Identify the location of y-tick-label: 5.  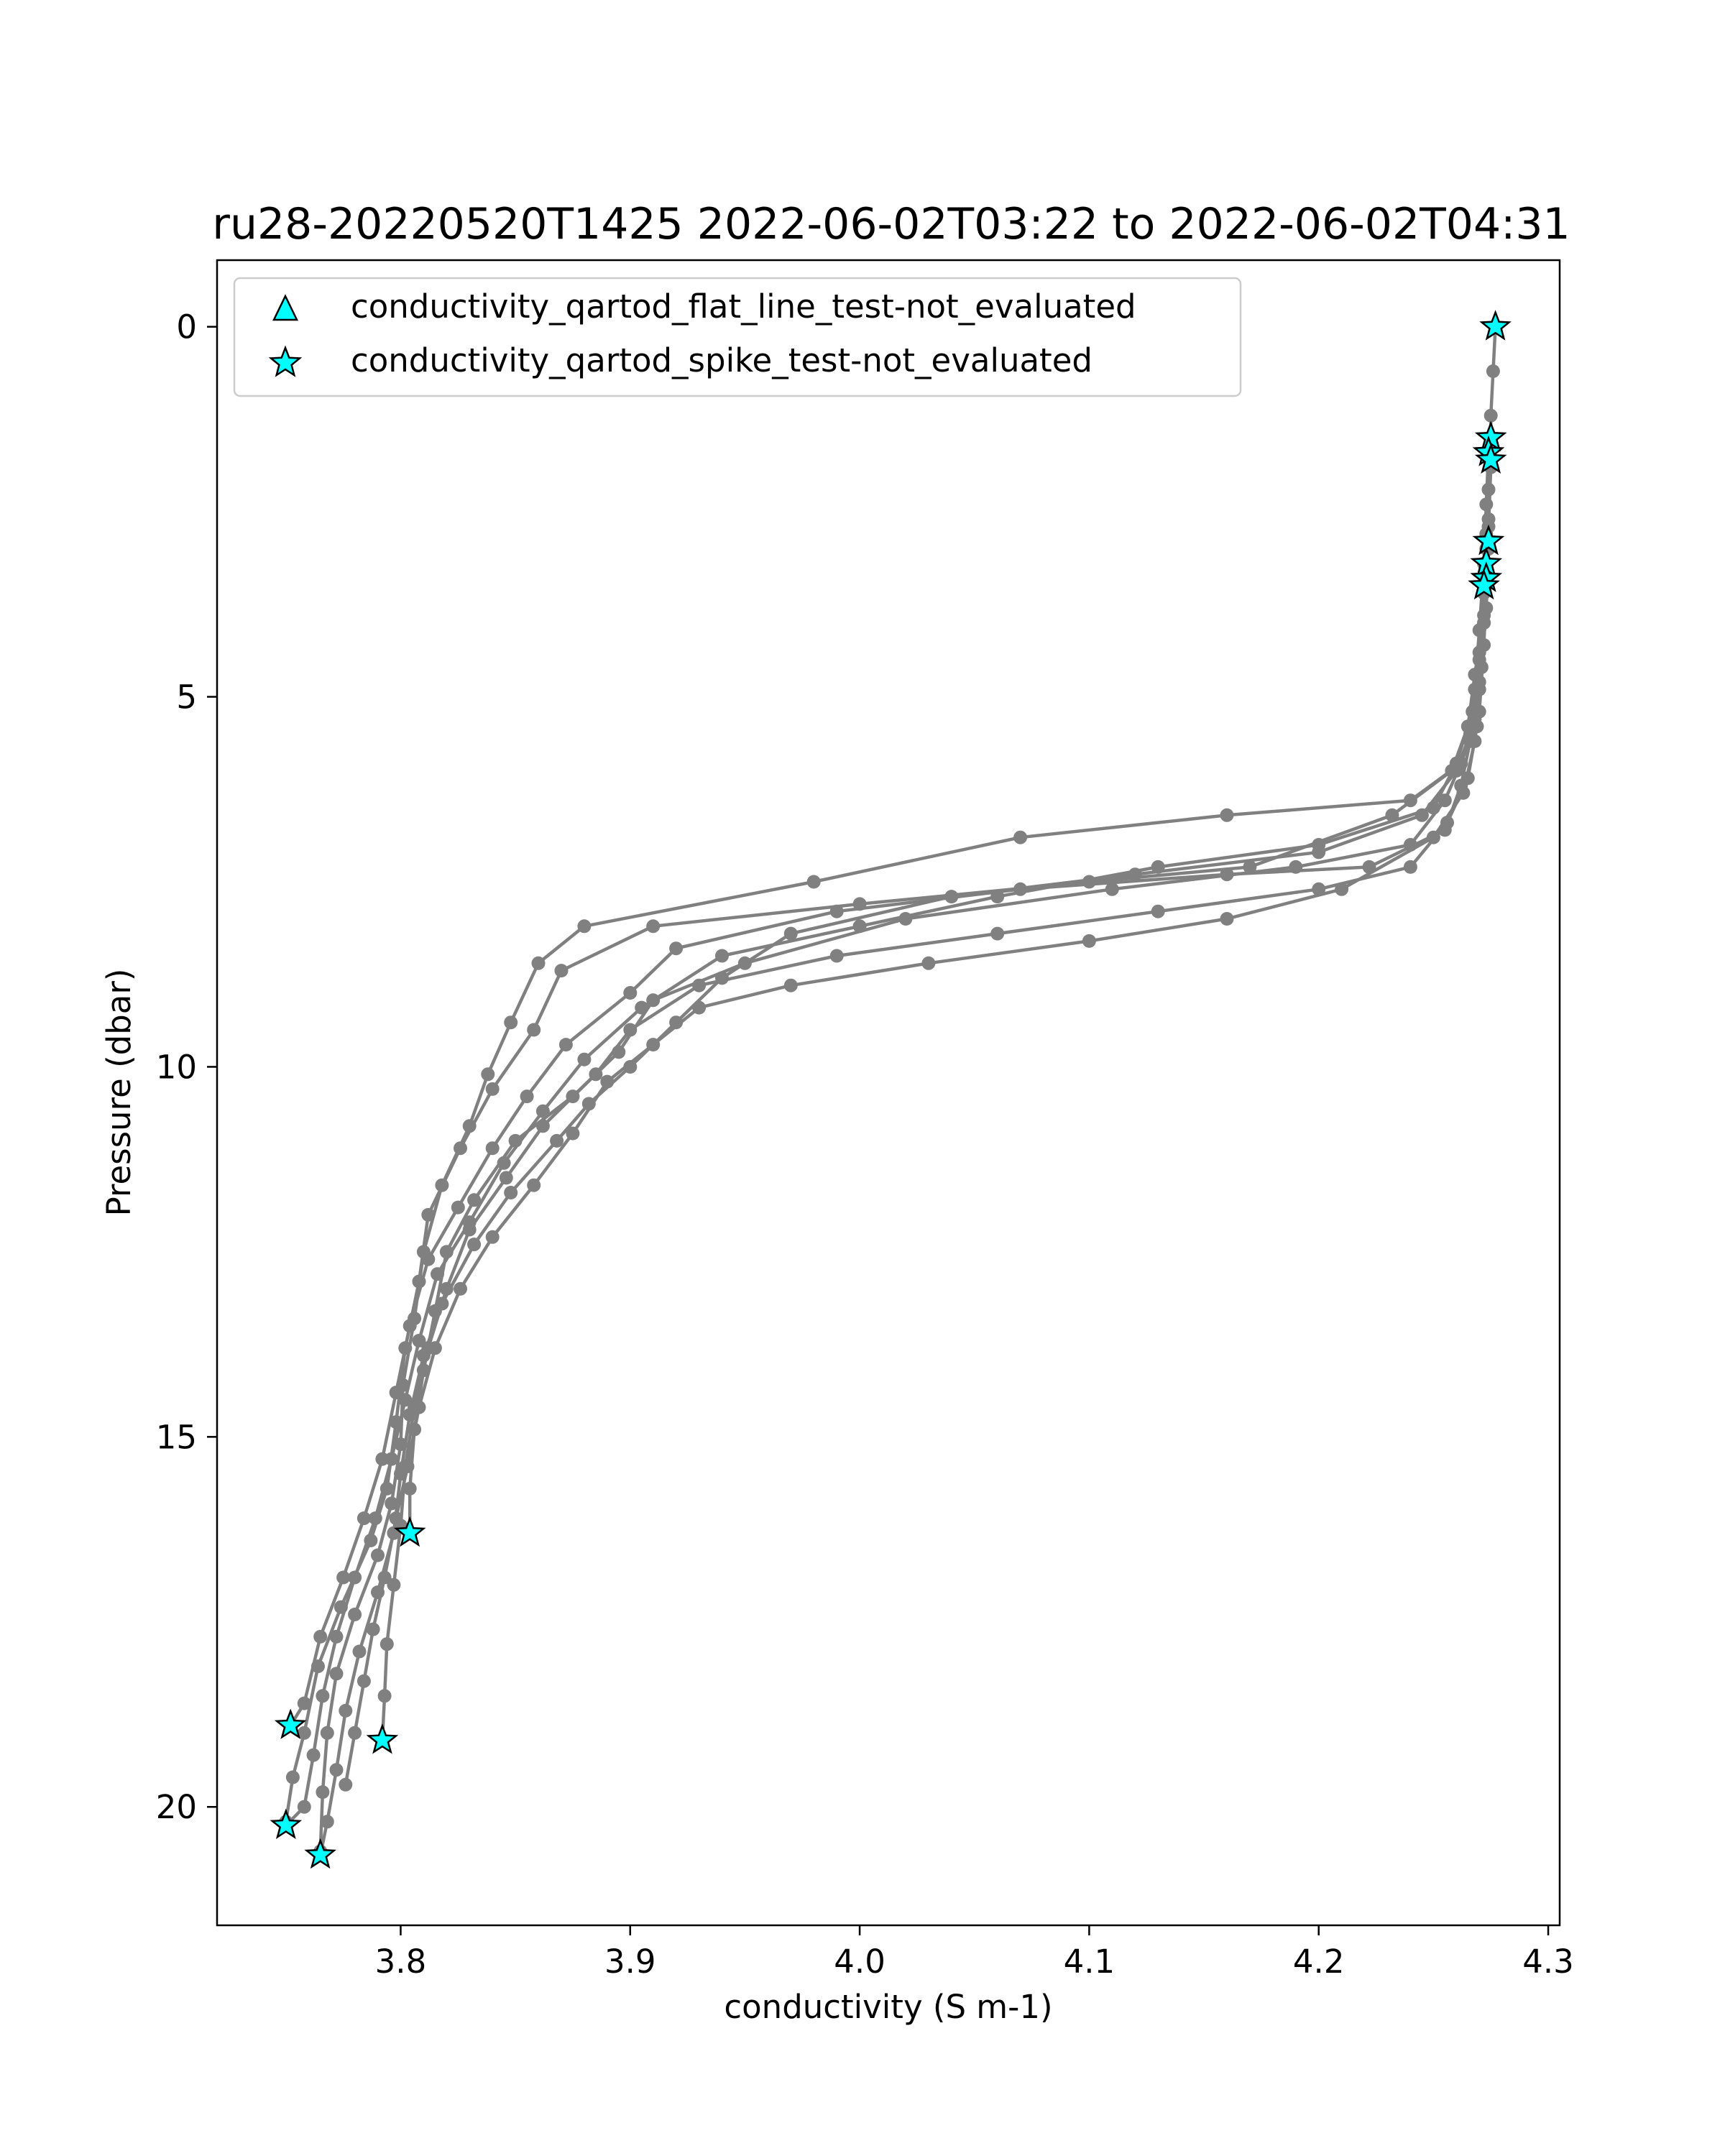
(186, 698).